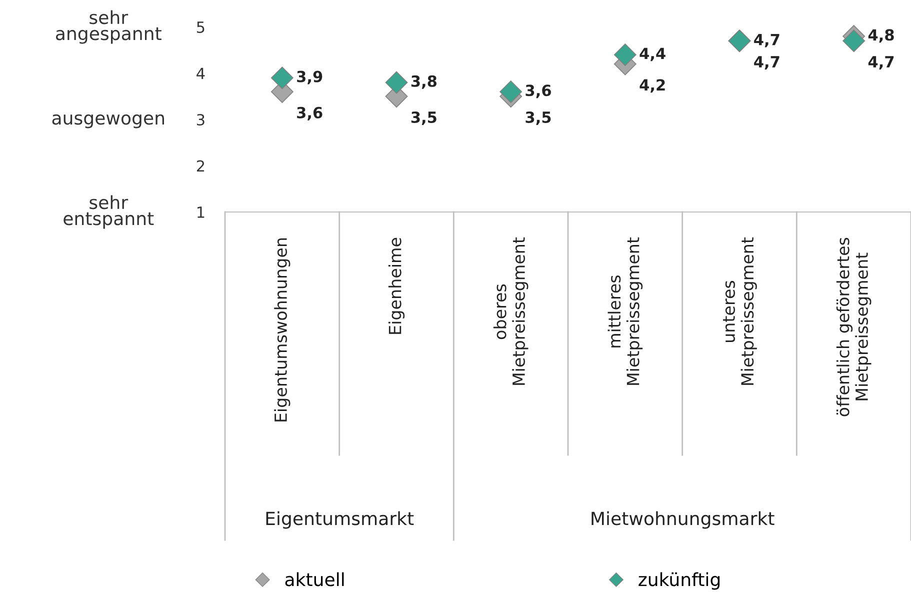 The width and height of the screenshot is (911, 603). What do you see at coordinates (314, 579) in the screenshot?
I see `legend-label: aktuell` at bounding box center [314, 579].